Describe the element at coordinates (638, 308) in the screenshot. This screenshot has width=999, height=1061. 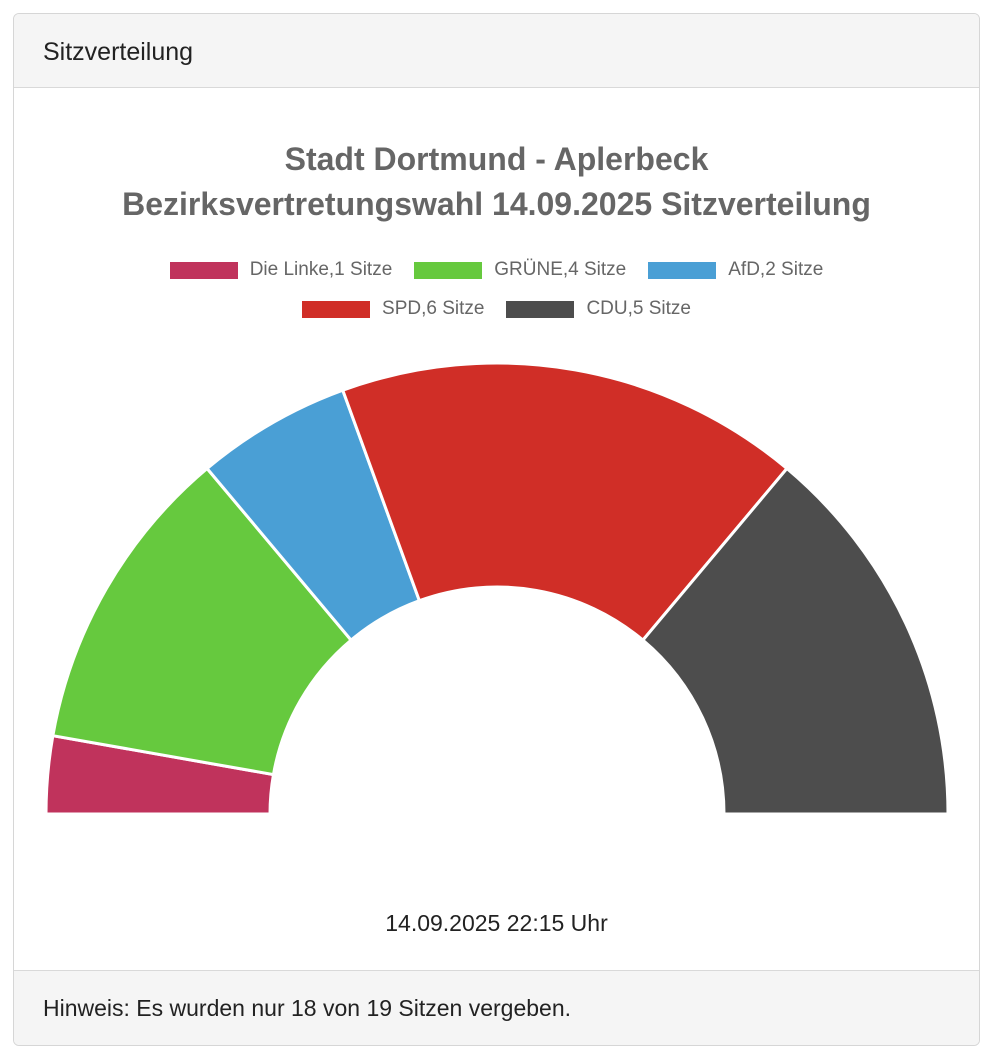
I see `legend-label: CDU,5 Sitze` at that location.